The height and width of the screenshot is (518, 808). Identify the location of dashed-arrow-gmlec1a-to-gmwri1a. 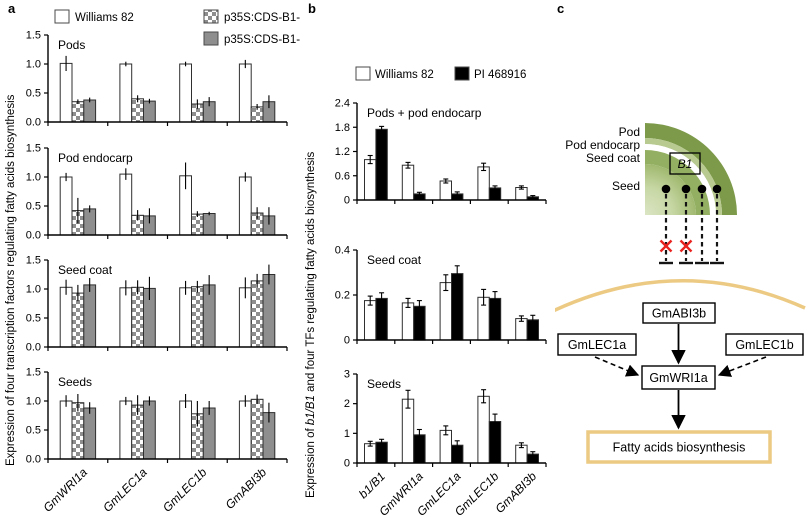
(617, 366).